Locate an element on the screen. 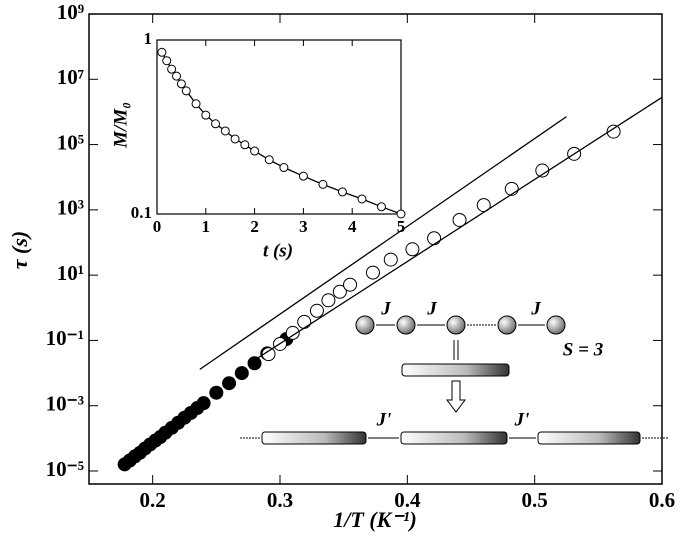 This screenshot has width=685, height=554. y-tick-label: 0.1 is located at coordinates (141, 212).